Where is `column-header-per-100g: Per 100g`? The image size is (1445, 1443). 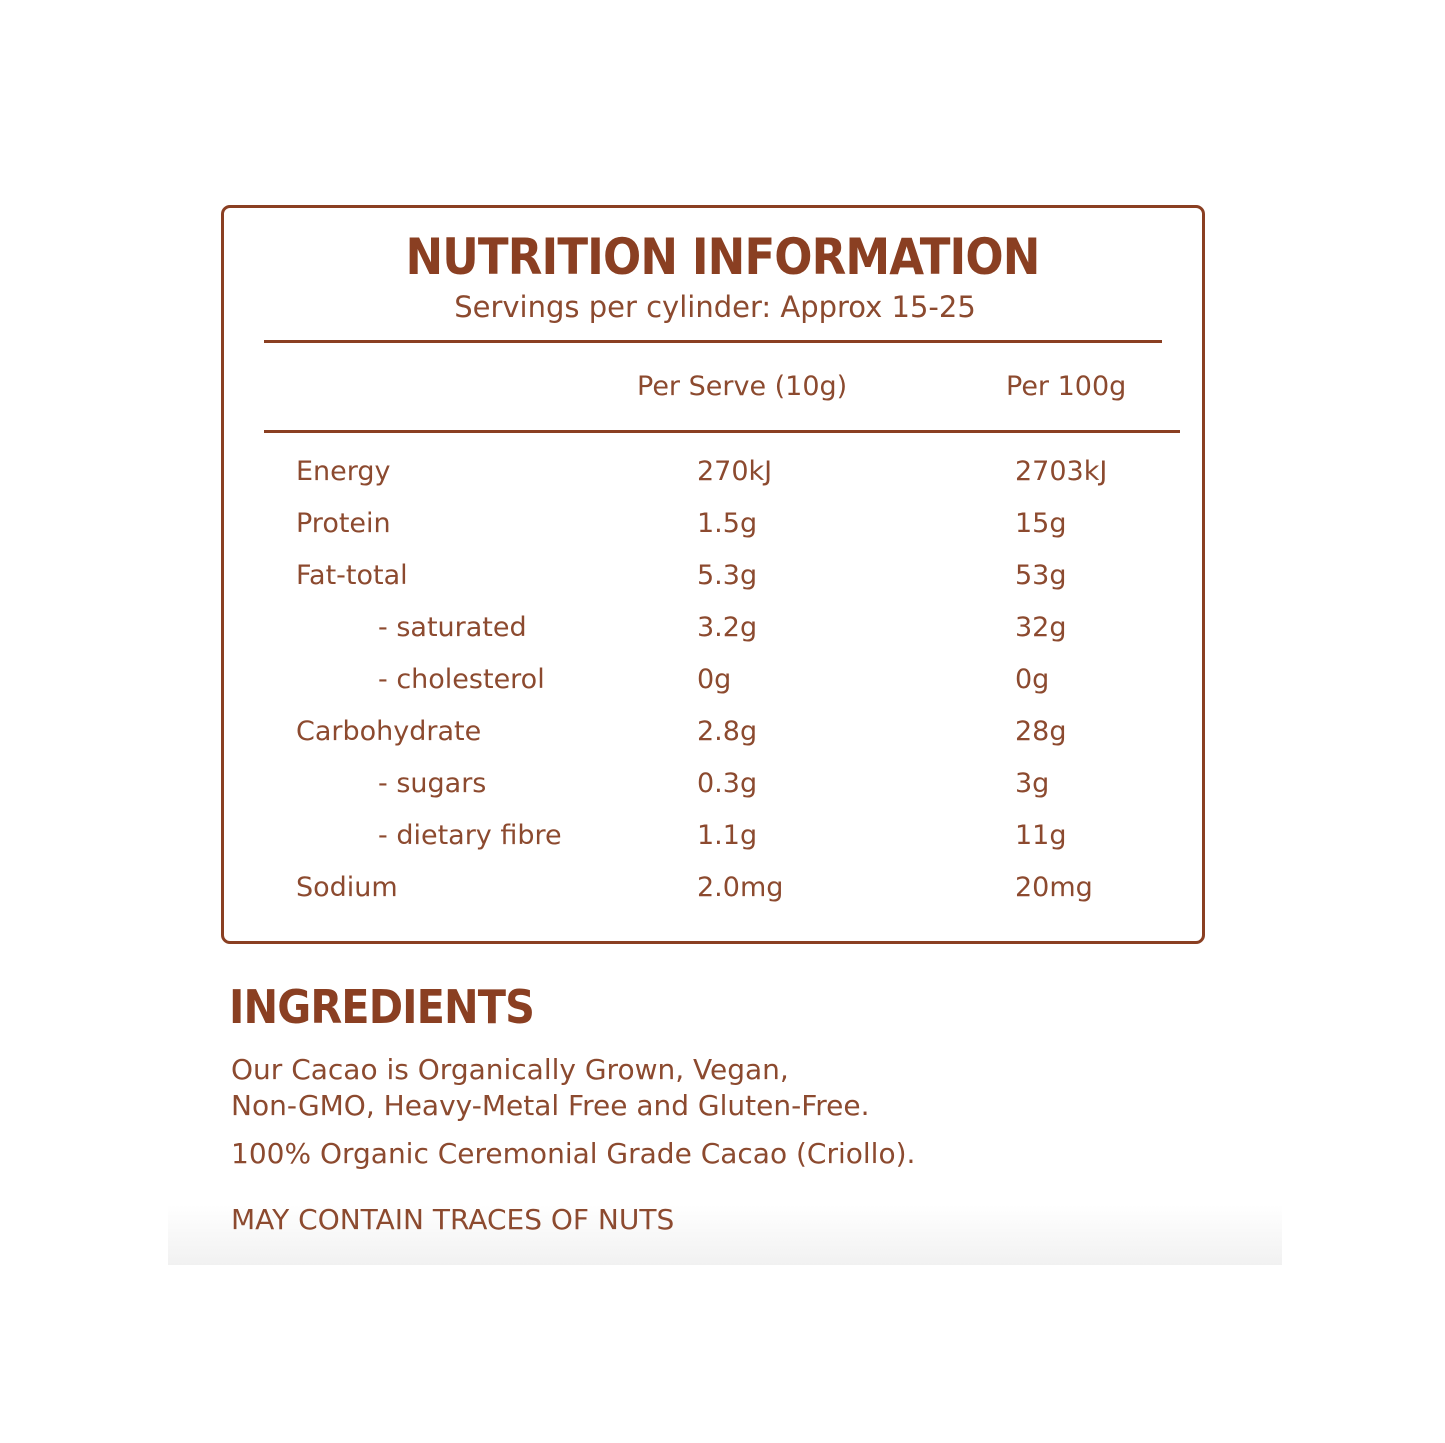 column-header-per-100g: Per 100g is located at coordinates (1066, 386).